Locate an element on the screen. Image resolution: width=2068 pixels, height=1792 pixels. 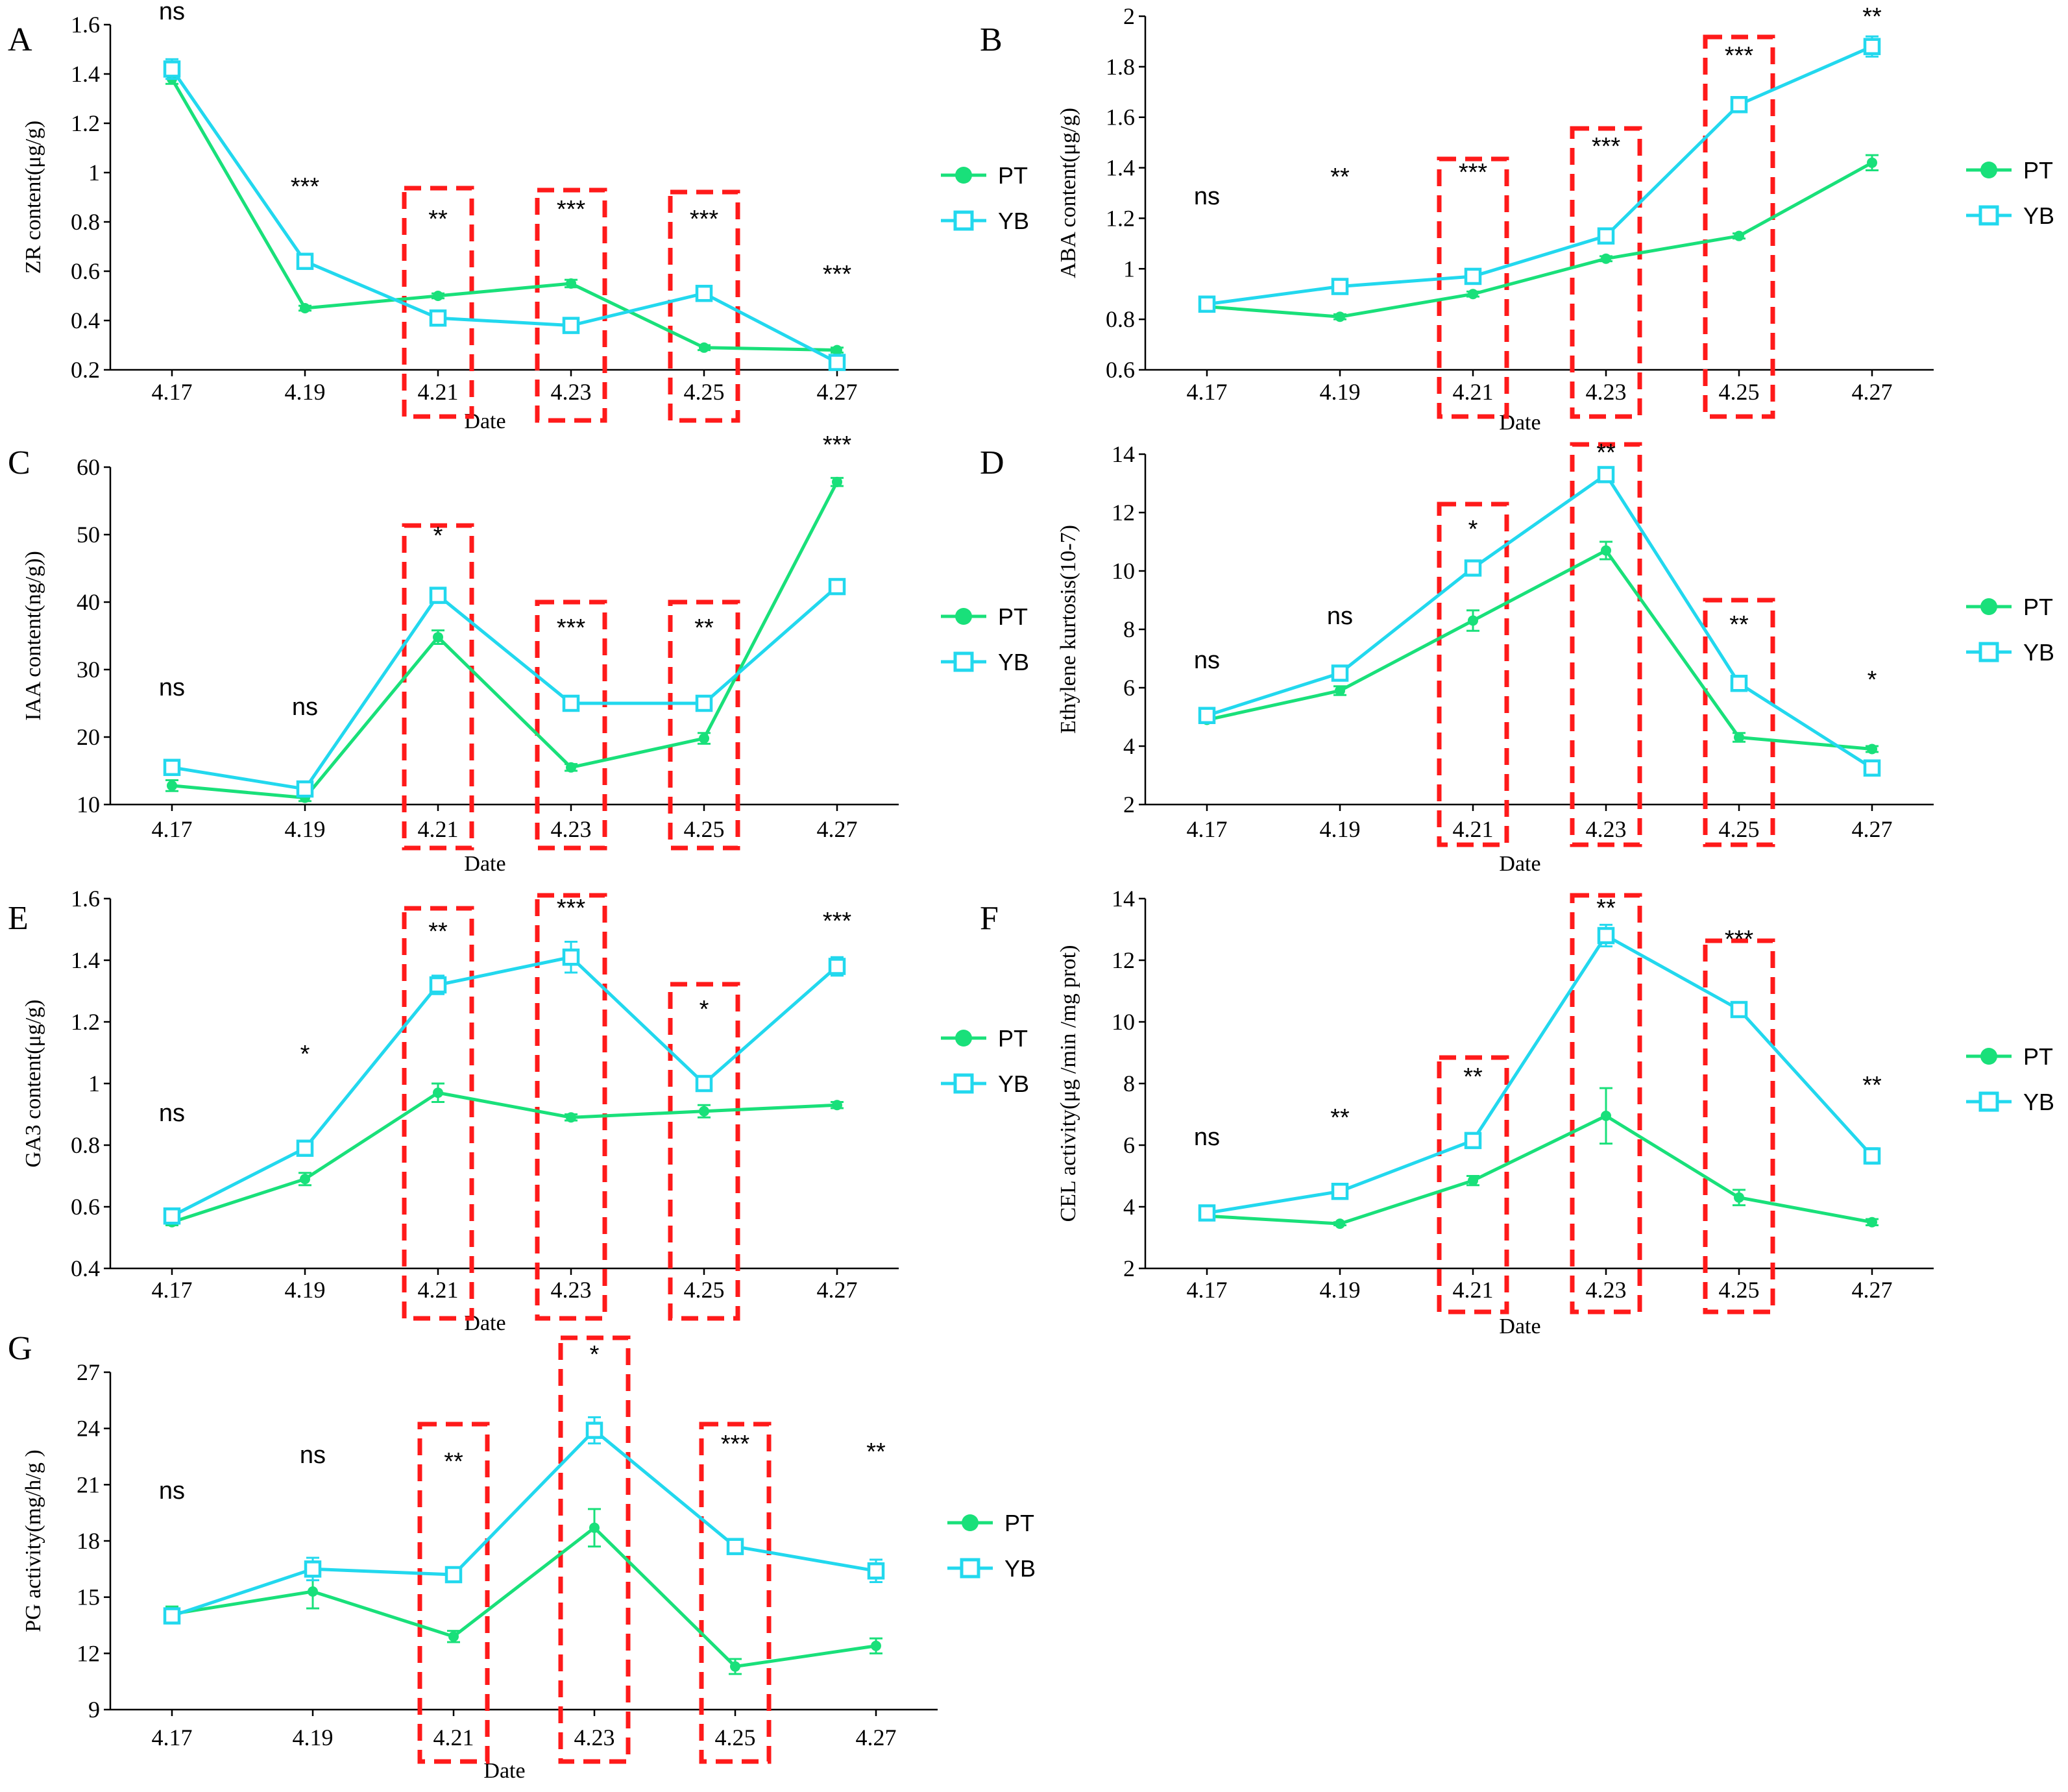
y-tick-label: 1.4 is located at coordinates (85, 74).